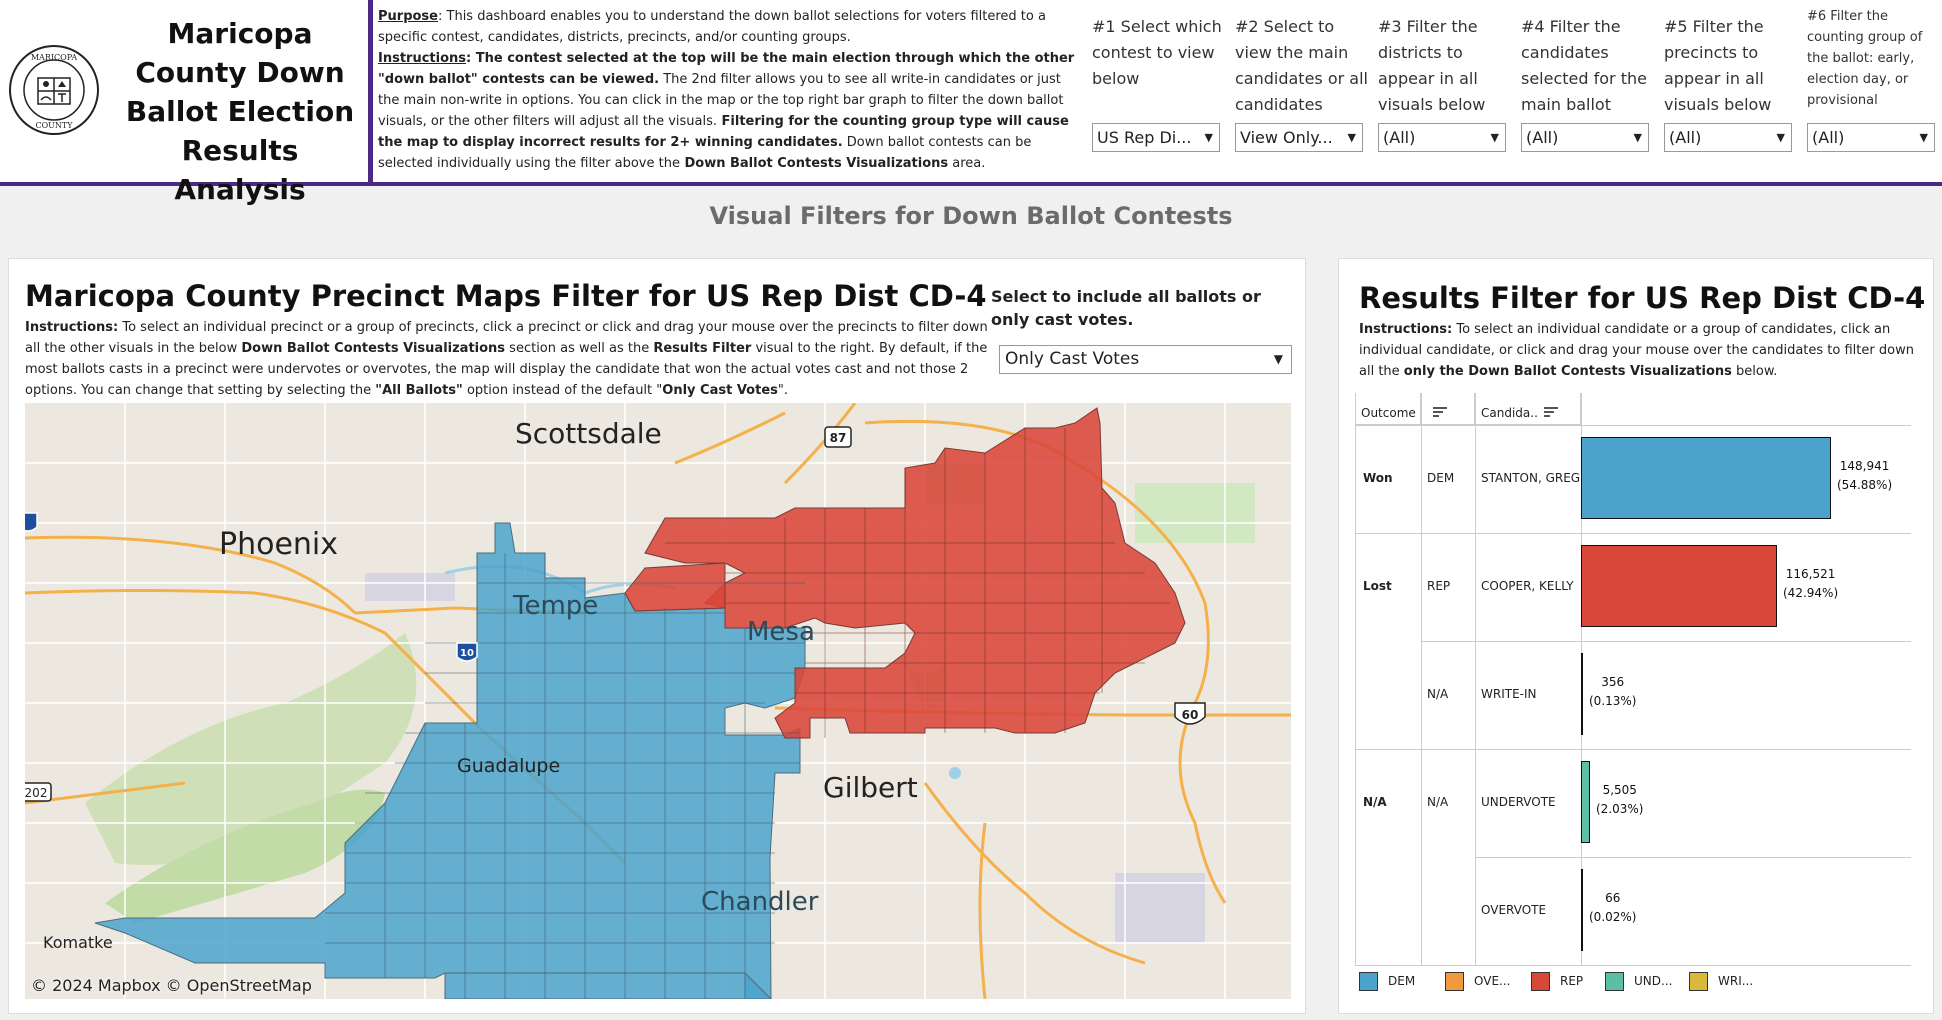 The height and width of the screenshot is (1020, 1942). Describe the element at coordinates (1387, 981) in the screenshot. I see `legend-item-dem: DEM` at that location.